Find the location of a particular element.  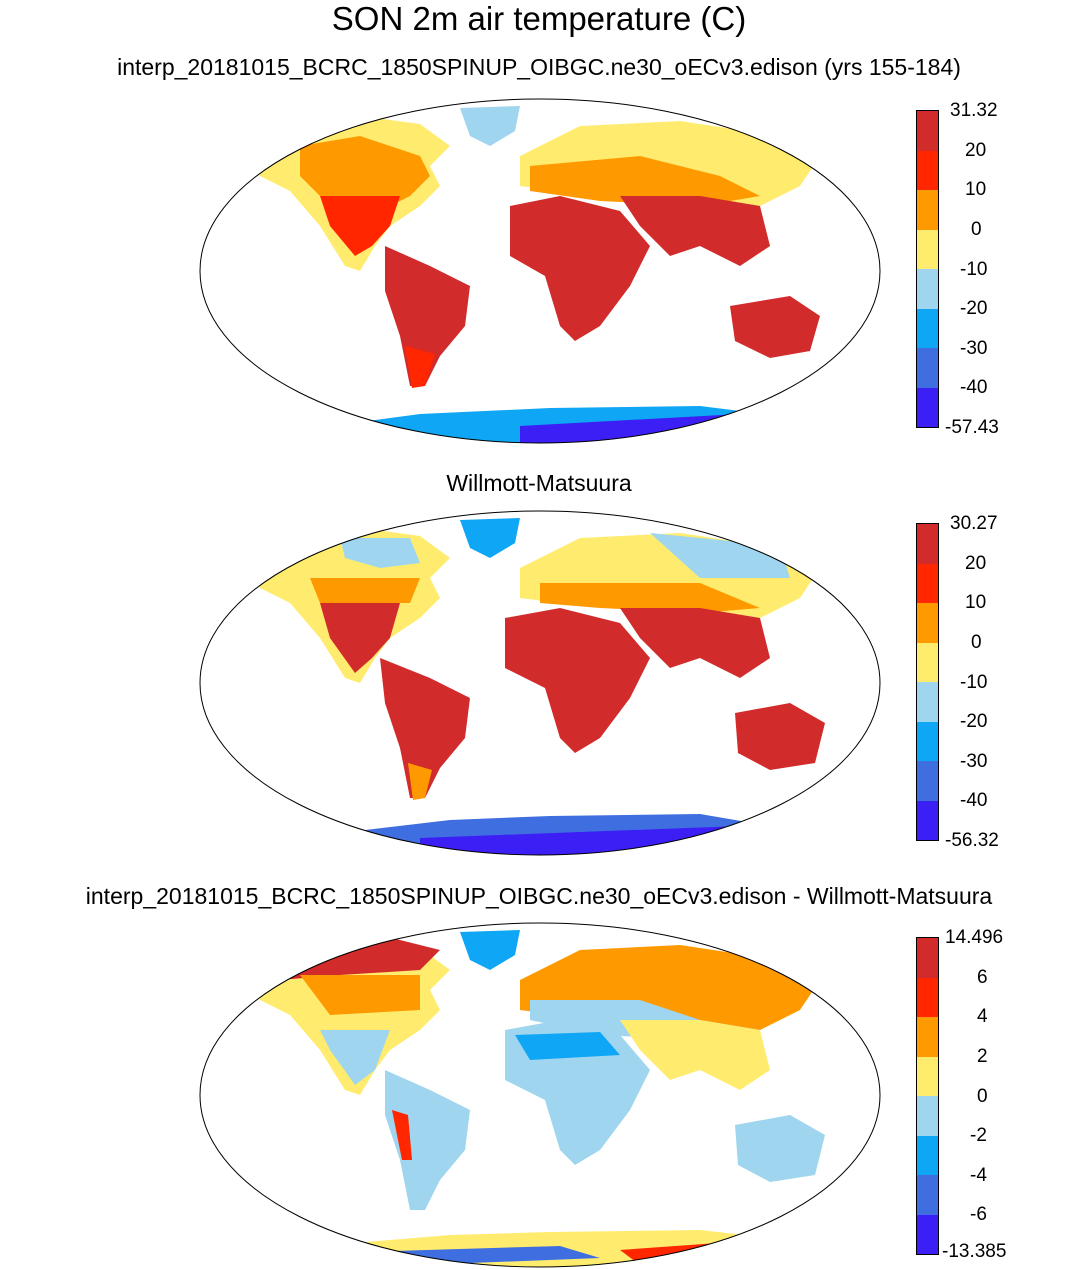

colorbar-label: 2 is located at coordinates (982, 1056).